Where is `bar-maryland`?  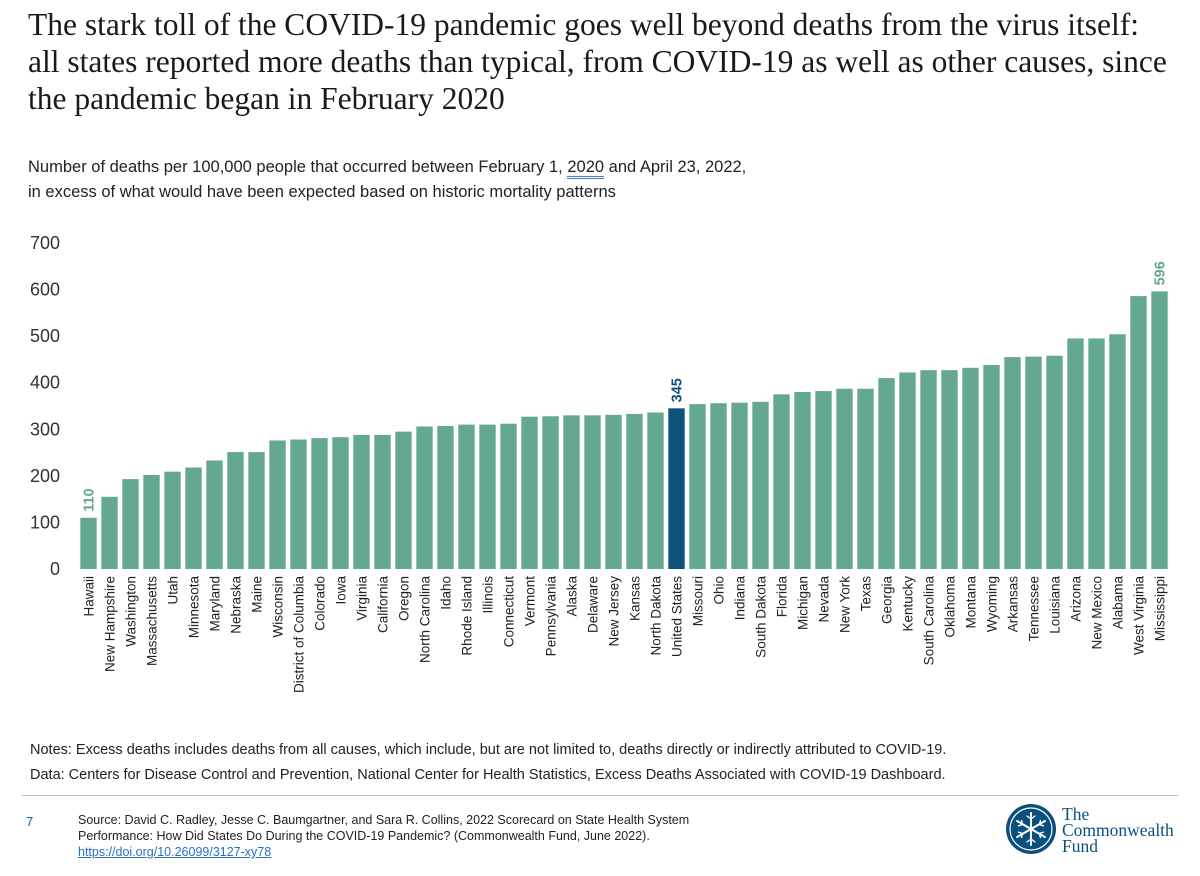 bar-maryland is located at coordinates (214, 514).